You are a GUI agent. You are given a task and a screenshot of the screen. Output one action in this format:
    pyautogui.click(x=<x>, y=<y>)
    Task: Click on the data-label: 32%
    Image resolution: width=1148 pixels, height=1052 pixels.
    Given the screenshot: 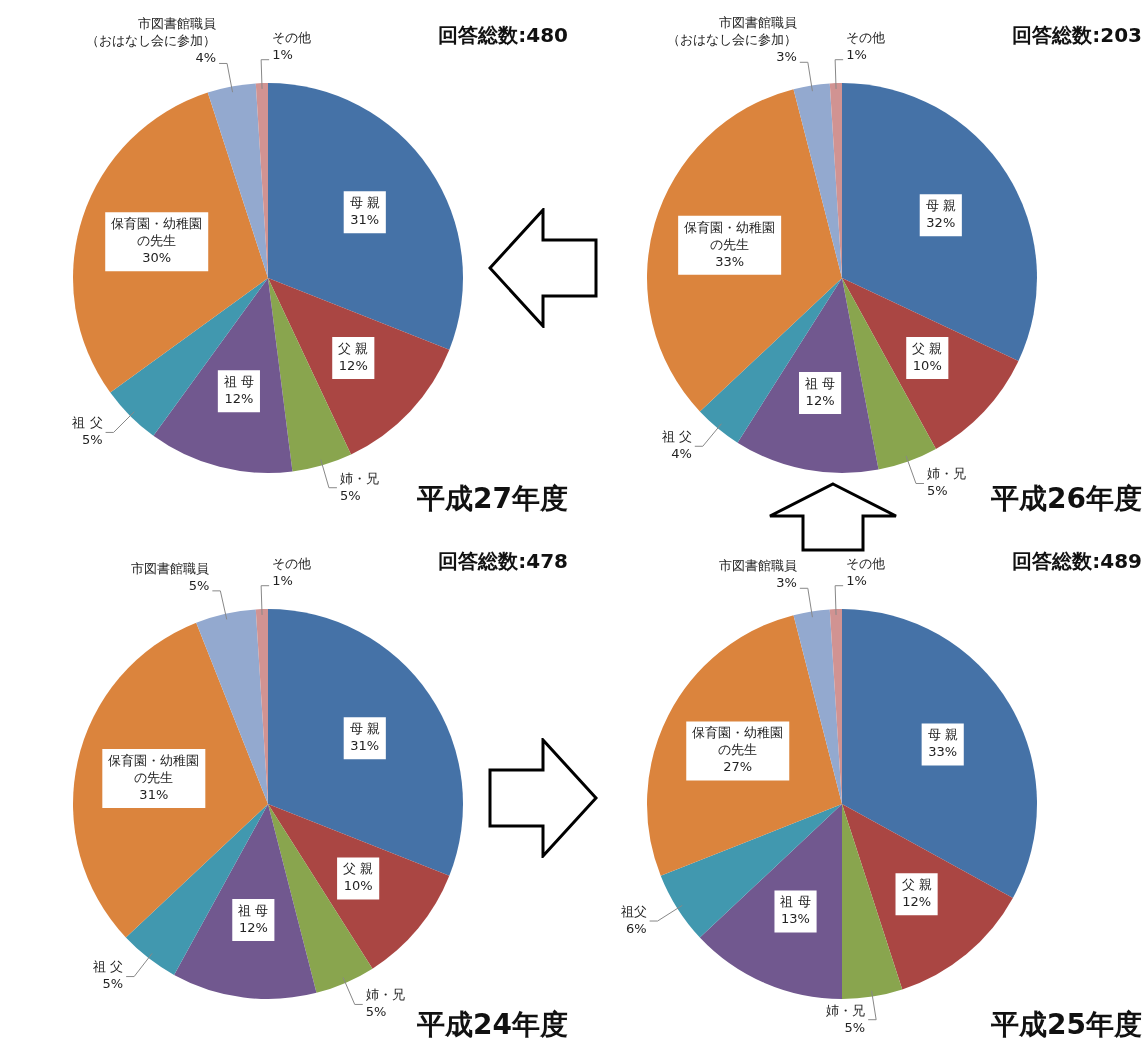 What is the action you would take?
    pyautogui.click(x=941, y=223)
    